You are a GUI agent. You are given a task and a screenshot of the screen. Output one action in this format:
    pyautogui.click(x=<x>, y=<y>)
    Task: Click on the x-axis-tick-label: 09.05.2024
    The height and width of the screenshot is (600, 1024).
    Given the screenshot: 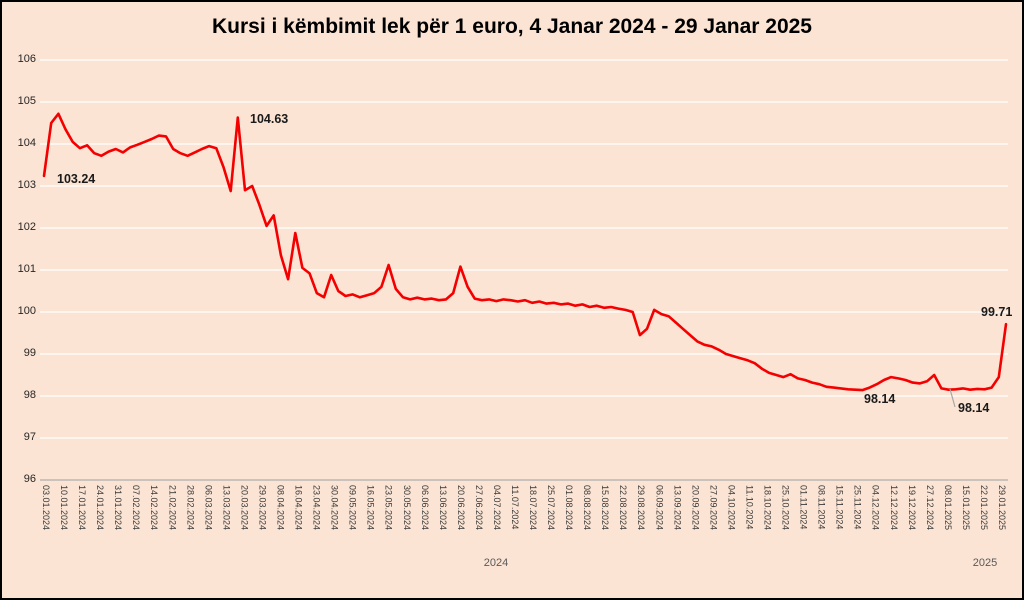 What is the action you would take?
    pyautogui.click(x=352, y=508)
    